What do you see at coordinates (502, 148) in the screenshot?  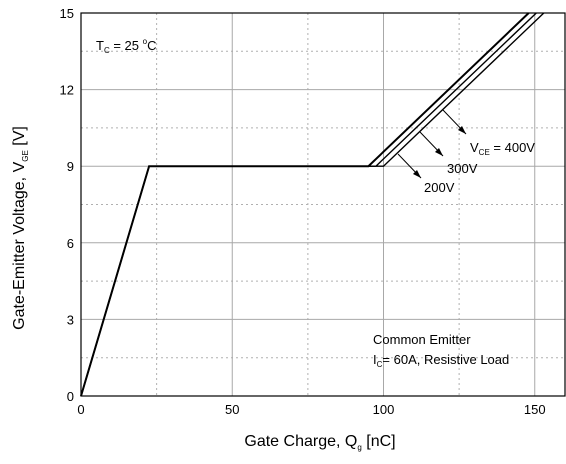 I see `vce-400v-label: VCE = 400V` at bounding box center [502, 148].